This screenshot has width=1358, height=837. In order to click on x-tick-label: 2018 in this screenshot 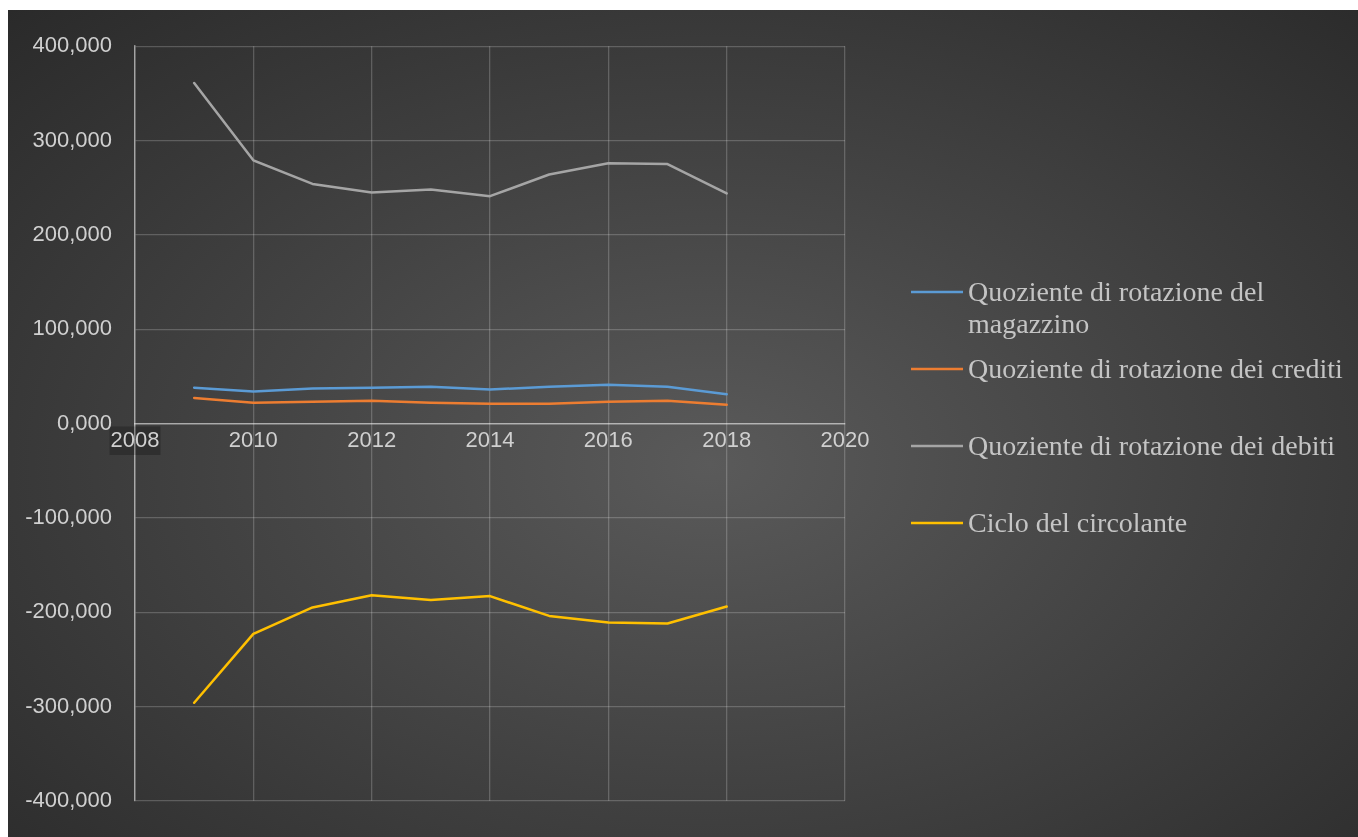, I will do `click(727, 439)`.